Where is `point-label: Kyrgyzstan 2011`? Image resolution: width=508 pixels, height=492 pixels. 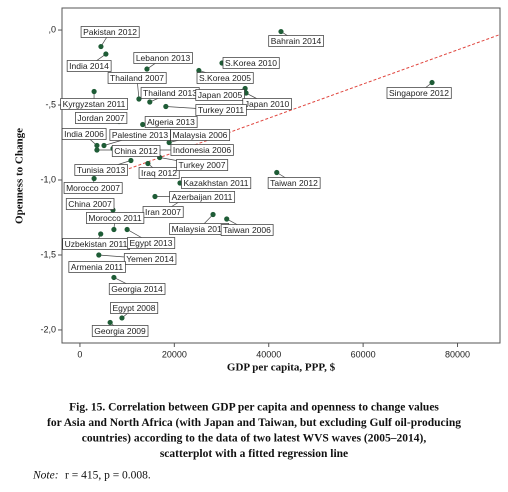
point-label: Kyrgyzstan 2011 is located at coordinates (94, 104).